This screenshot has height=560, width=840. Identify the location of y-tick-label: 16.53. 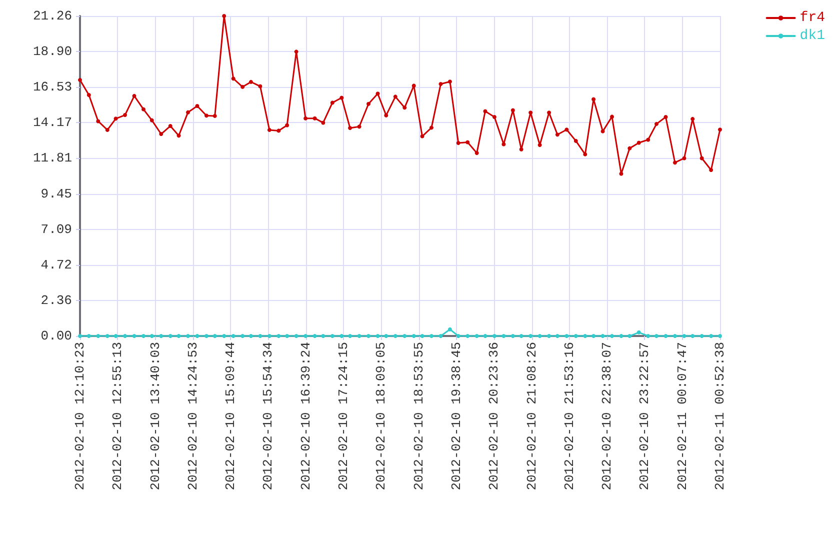
(52, 87).